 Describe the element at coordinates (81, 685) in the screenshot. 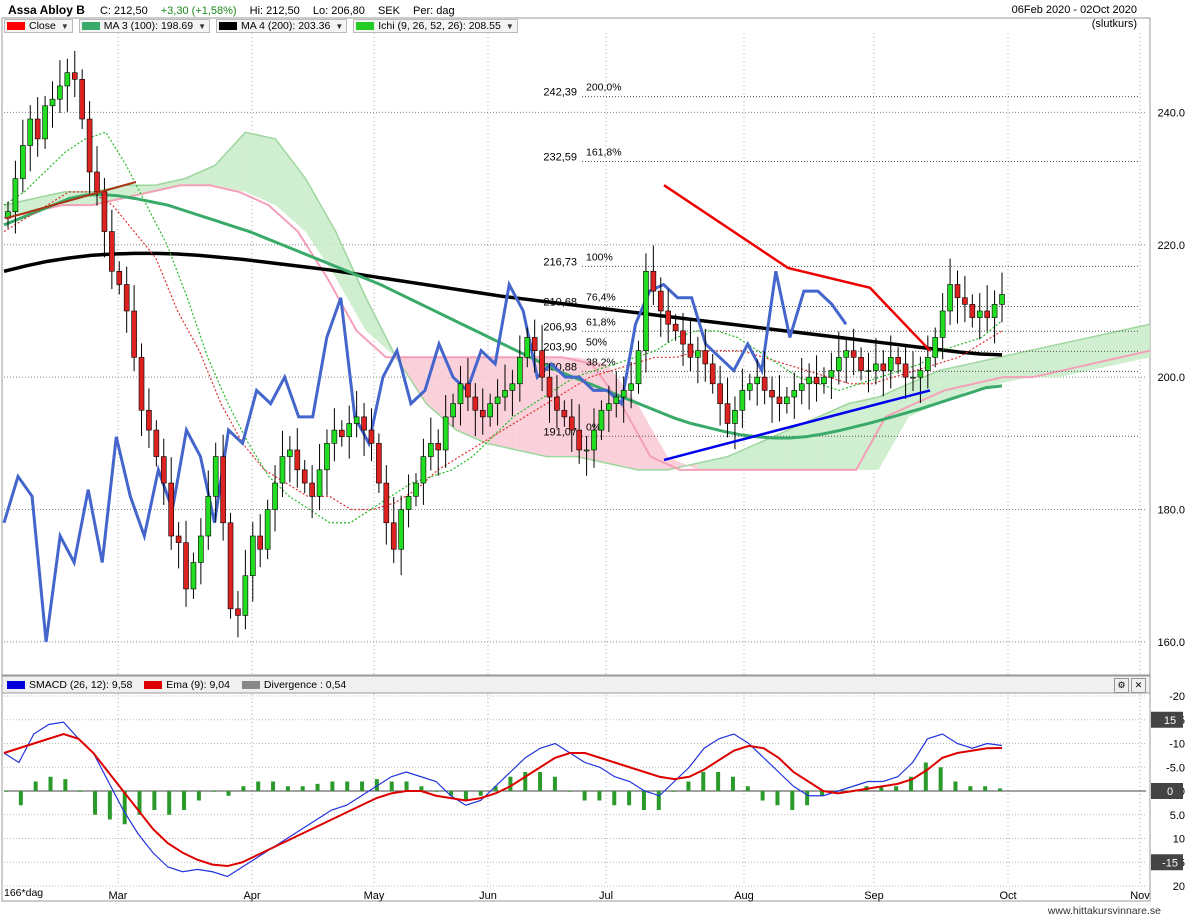

I see `legend-smacd-label: SMACD (26, 12): 9,58` at that location.